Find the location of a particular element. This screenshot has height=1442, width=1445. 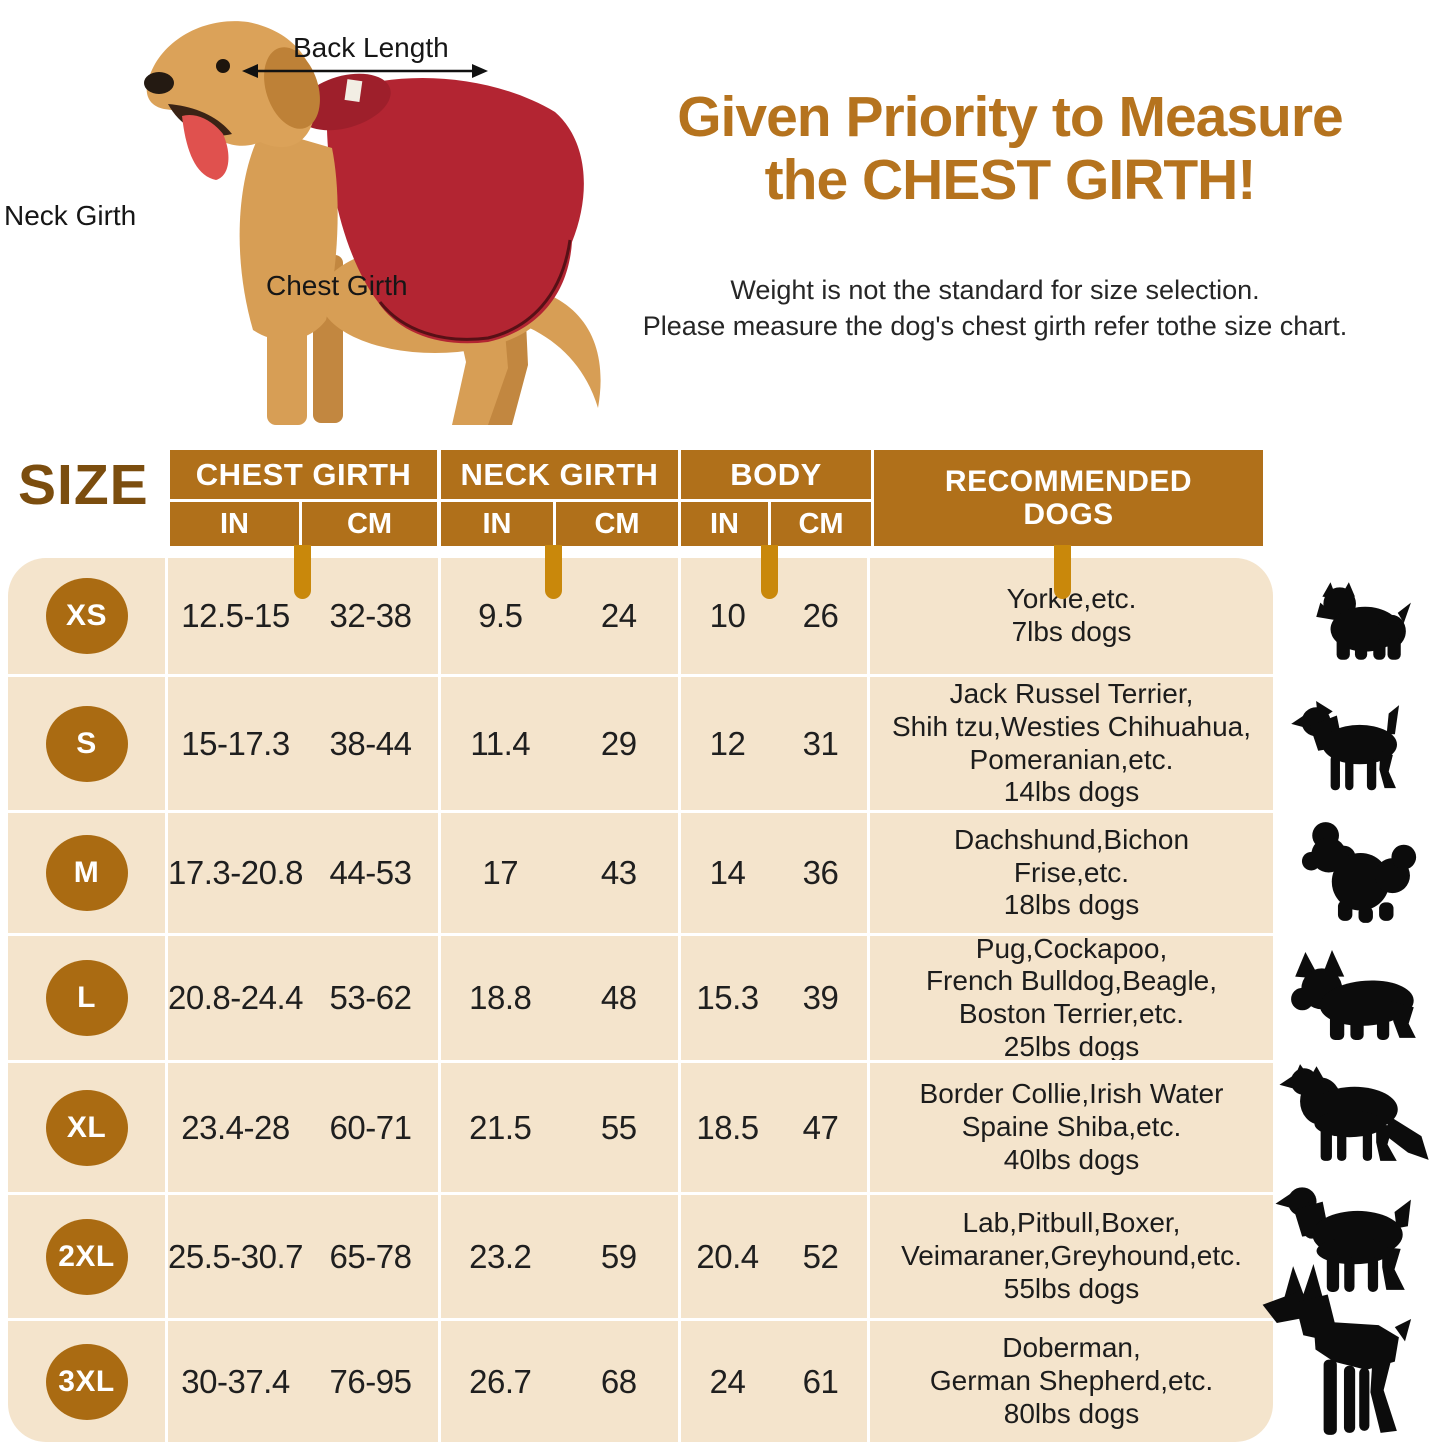

chest-header-connector is located at coordinates (302, 572).